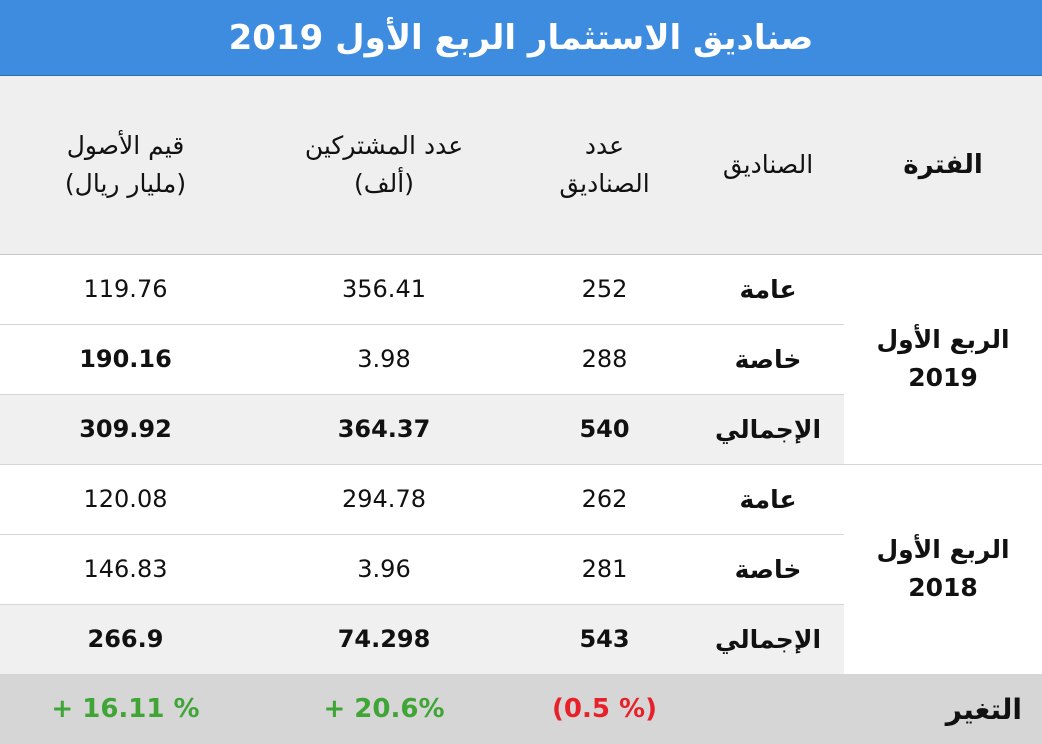 The image size is (1042, 744). I want to click on change-subscribers-value: + 20.6%, so click(384, 709).